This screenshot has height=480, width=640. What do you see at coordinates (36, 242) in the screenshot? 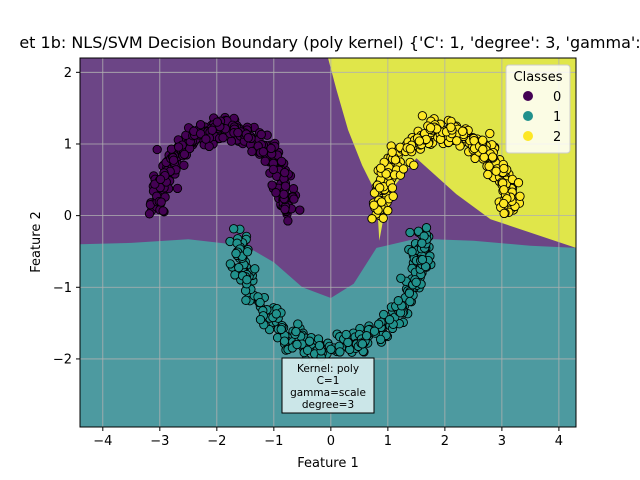
I see `y-axis-label: Feature 2` at bounding box center [36, 242].